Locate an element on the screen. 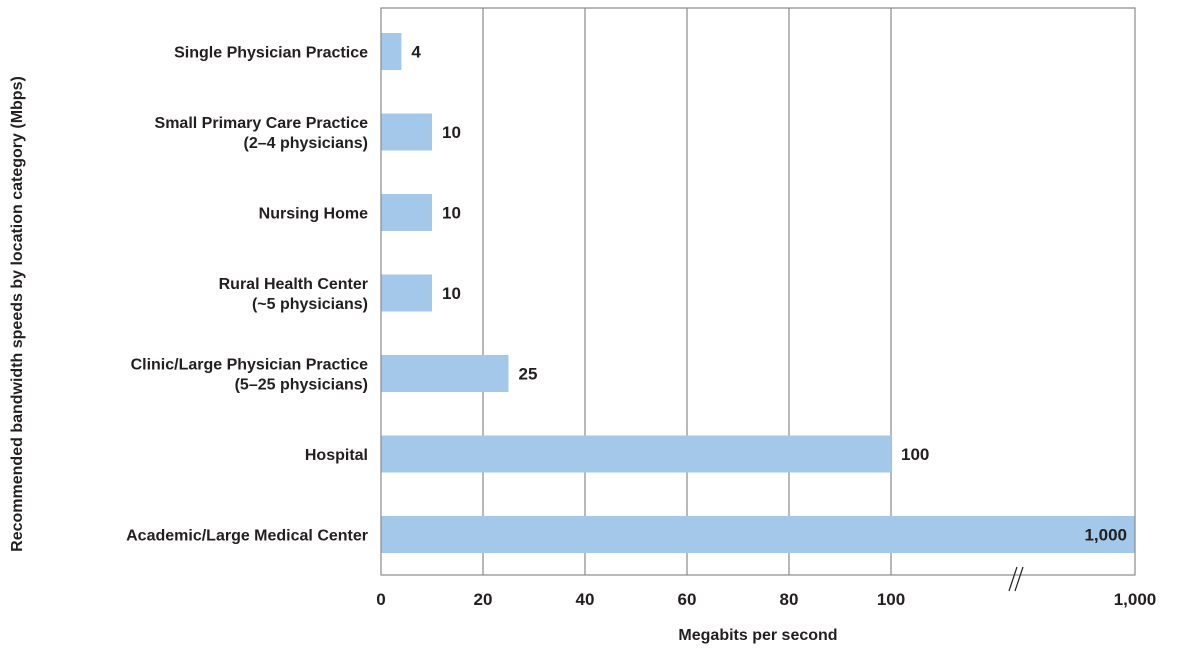 Image resolution: width=1179 pixels, height=648 pixels. x-tick-label-1: 20 is located at coordinates (483, 599).